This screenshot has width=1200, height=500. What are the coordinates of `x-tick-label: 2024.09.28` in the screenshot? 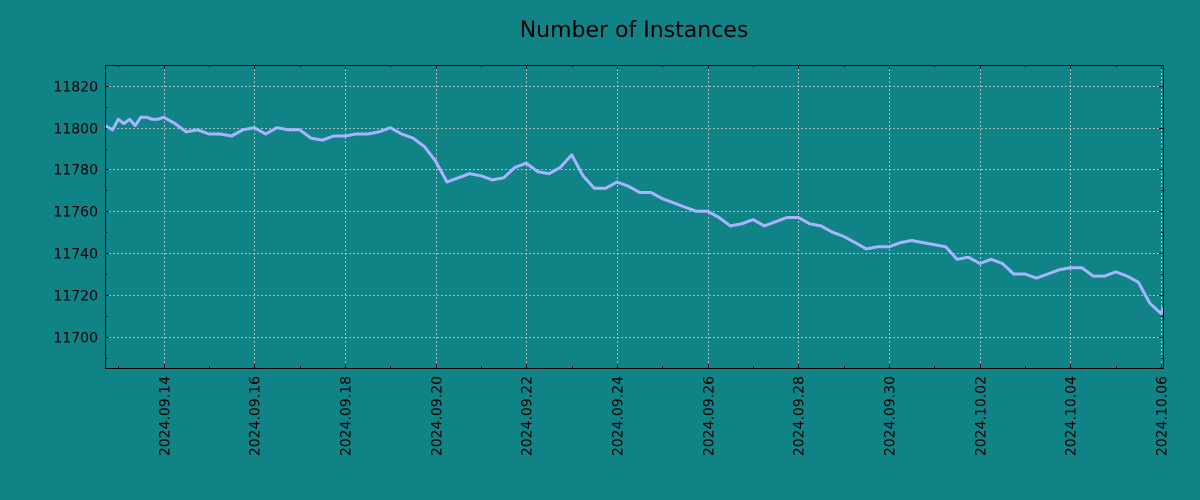 It's located at (800, 416).